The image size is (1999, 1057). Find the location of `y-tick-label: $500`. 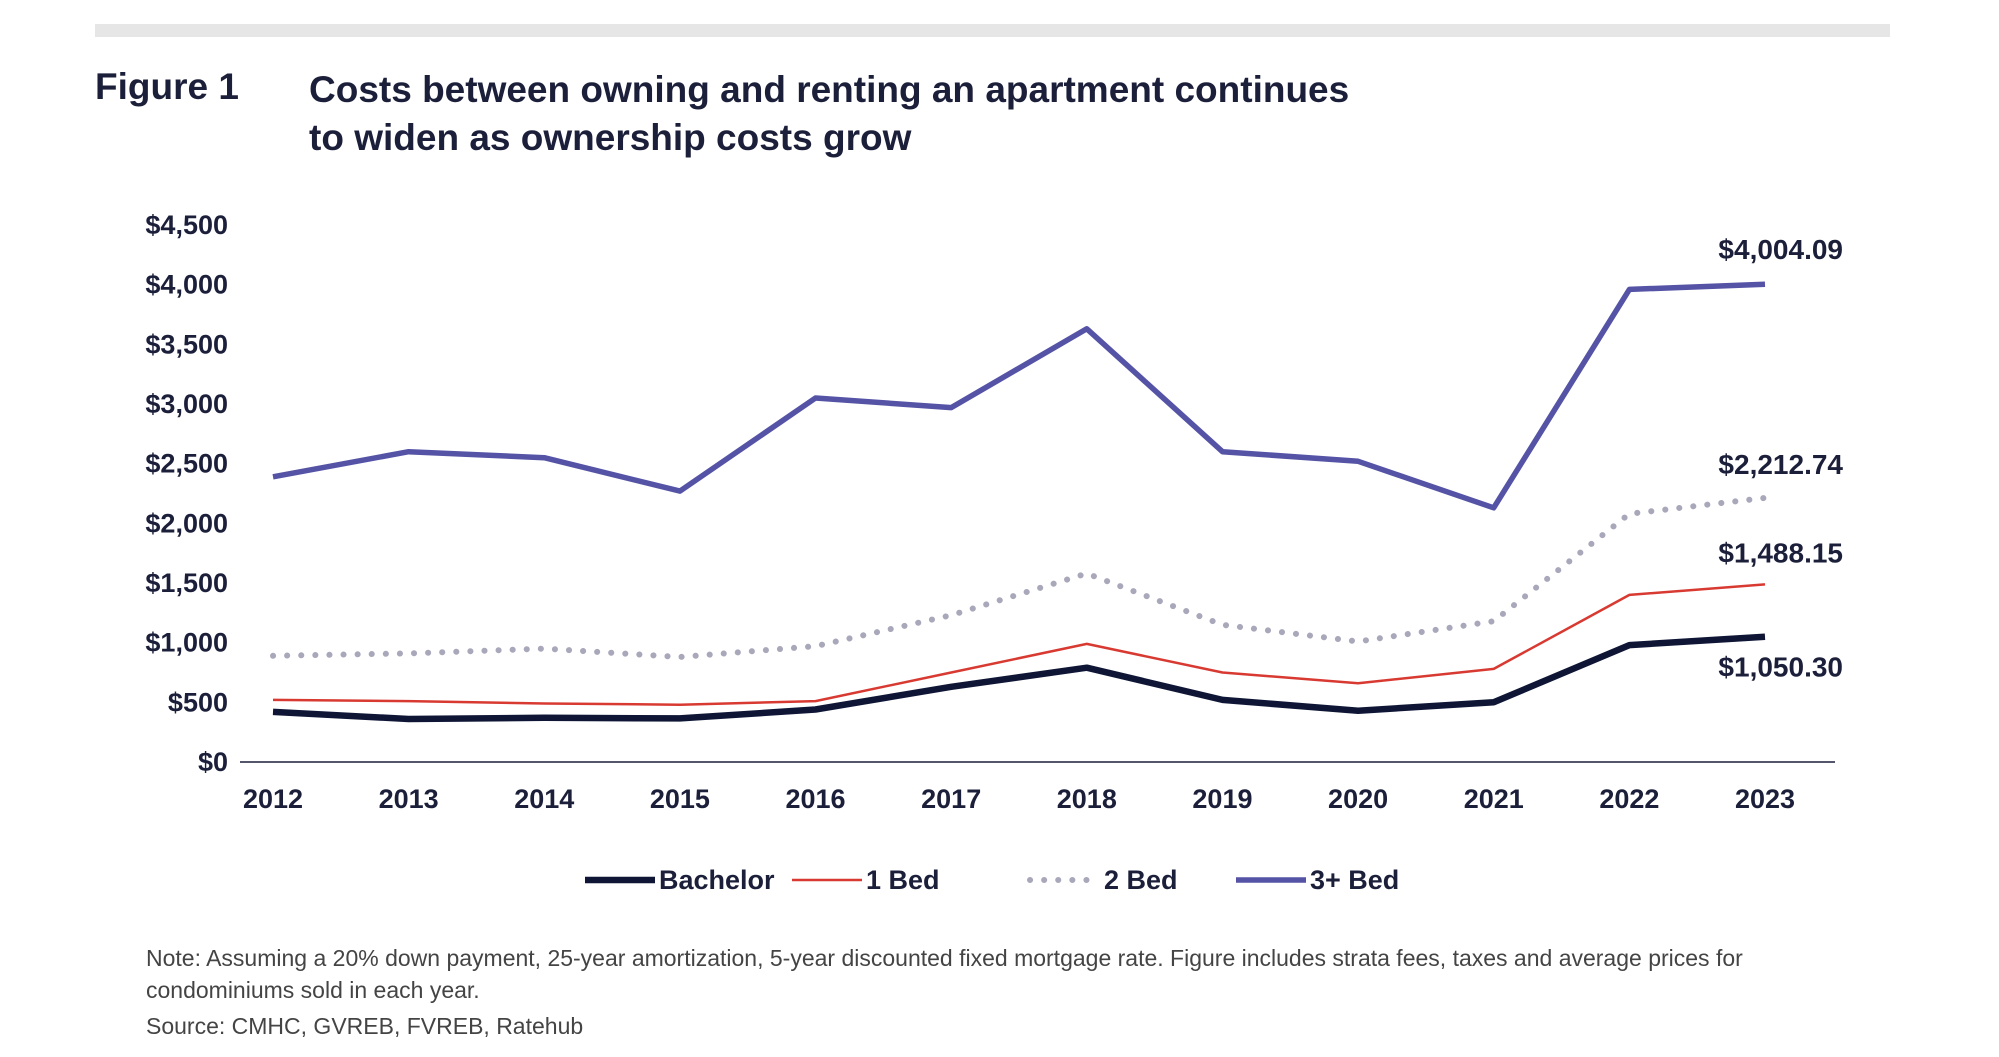

y-tick-label: $500 is located at coordinates (198, 702).